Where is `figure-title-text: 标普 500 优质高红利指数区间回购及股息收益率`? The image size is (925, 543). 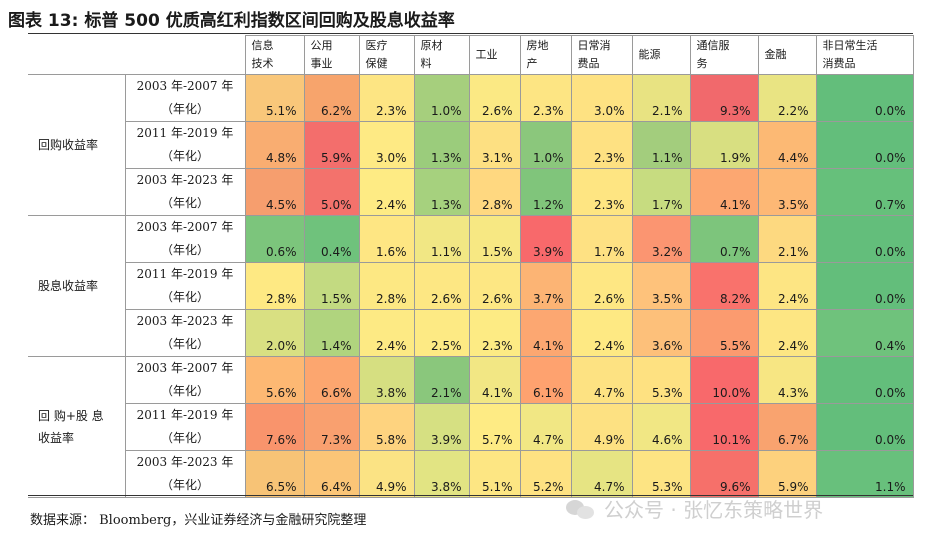
figure-title-text: 标普 500 优质高红利指数区间回购及股息收益率 is located at coordinates (269, 21).